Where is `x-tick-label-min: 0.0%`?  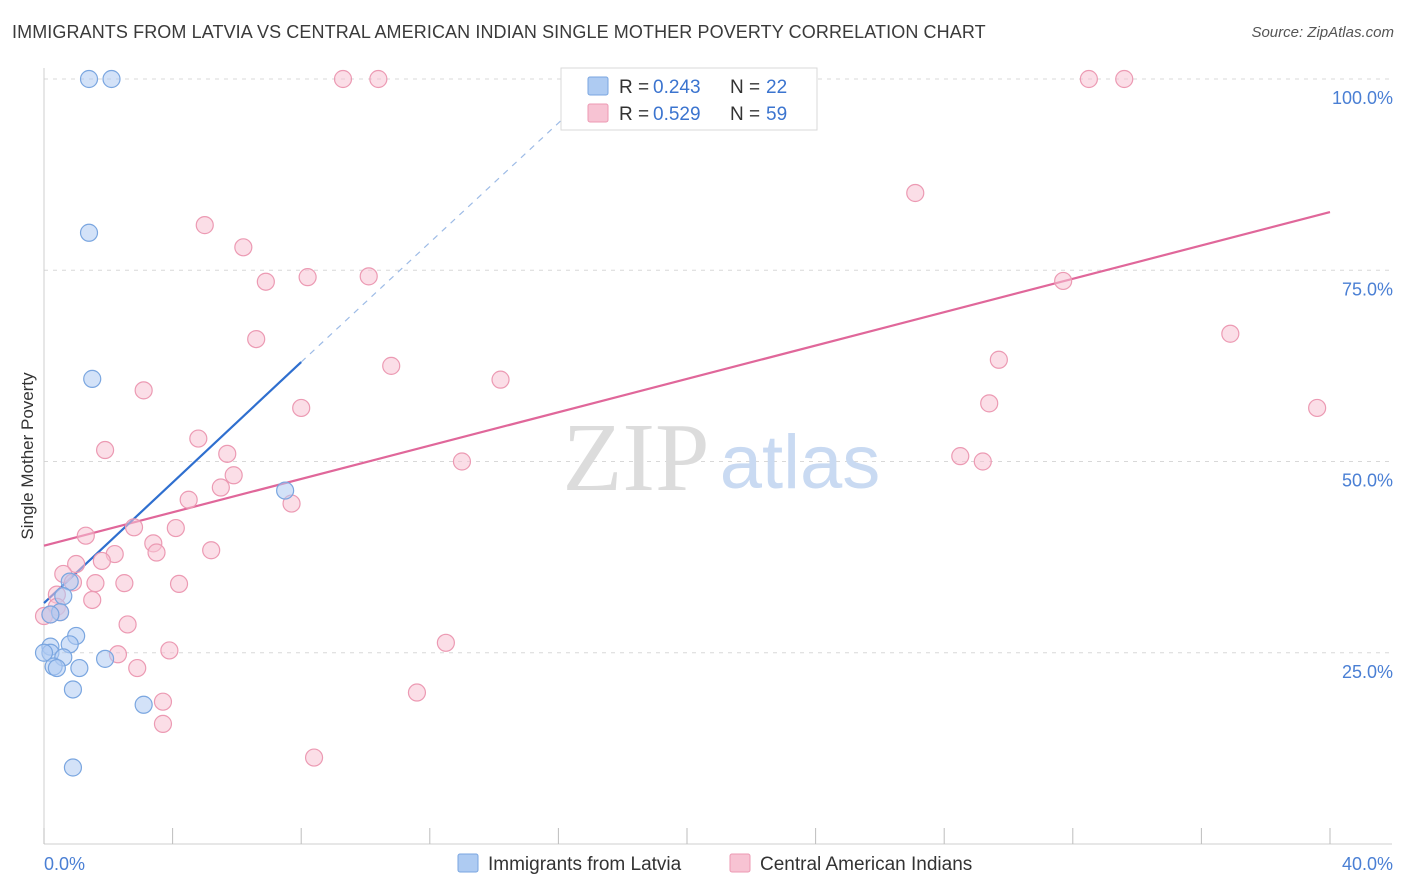 x-tick-label-min: 0.0% is located at coordinates (64, 864).